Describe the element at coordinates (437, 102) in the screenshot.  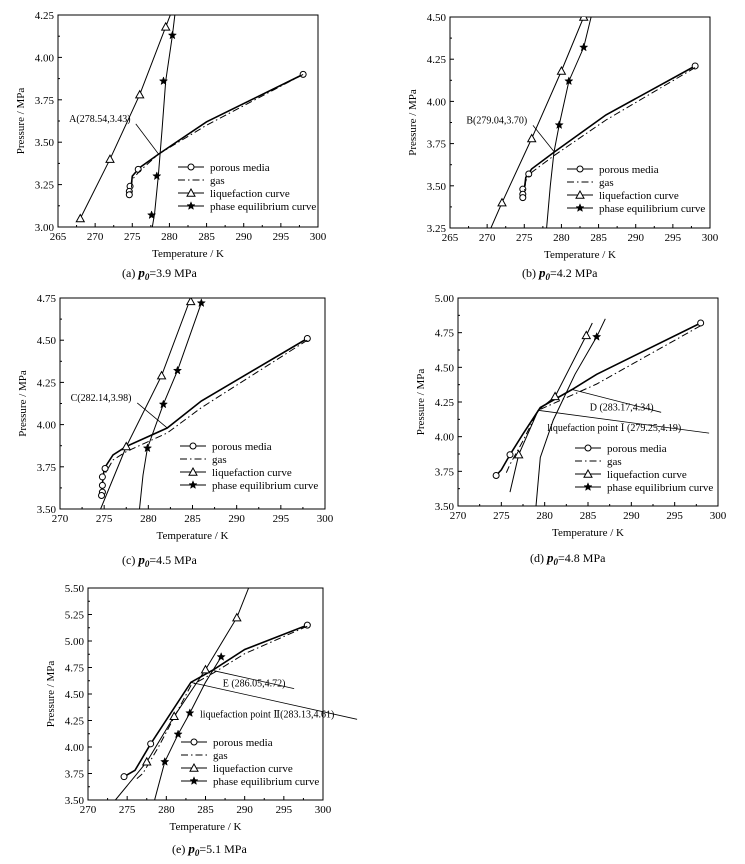
I see `y-tick-label: 4.00` at that location.